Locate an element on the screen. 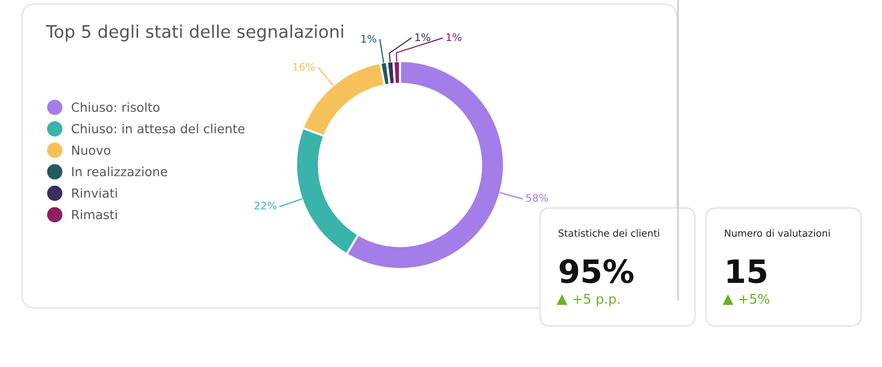 Image resolution: width=882 pixels, height=367 pixels. legend-label: Rinviati is located at coordinates (94, 193).